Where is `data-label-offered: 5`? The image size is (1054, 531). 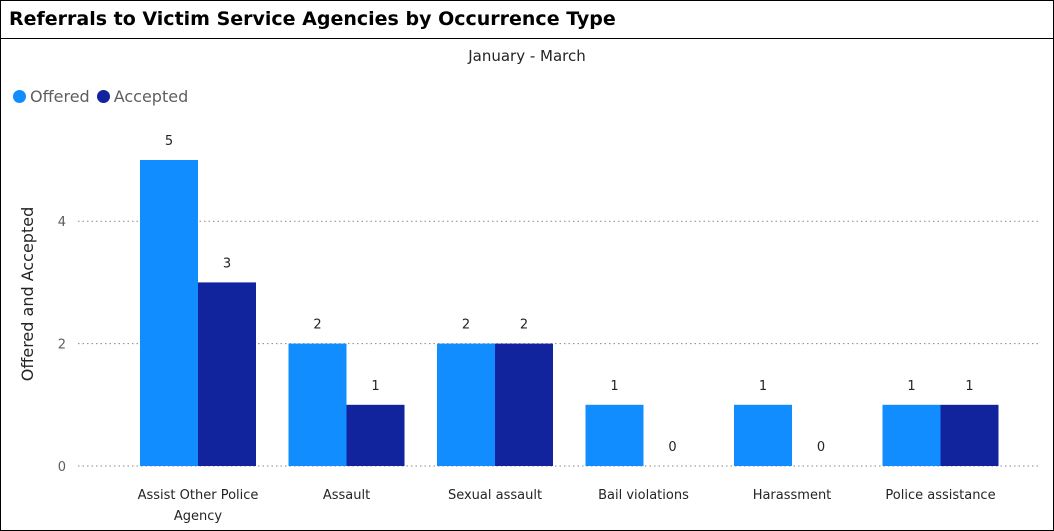
data-label-offered: 5 is located at coordinates (169, 141).